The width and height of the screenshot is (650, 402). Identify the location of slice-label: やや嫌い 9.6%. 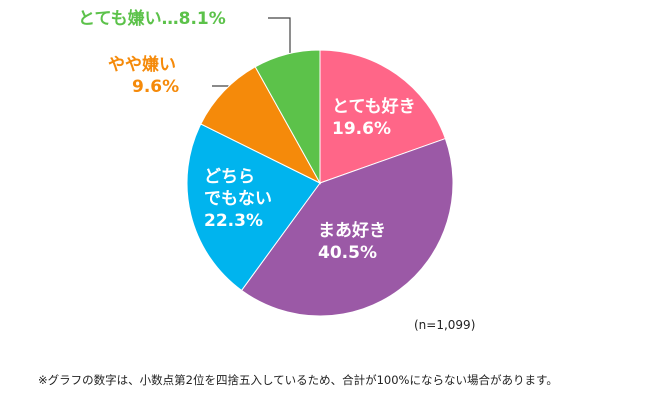
(143, 76).